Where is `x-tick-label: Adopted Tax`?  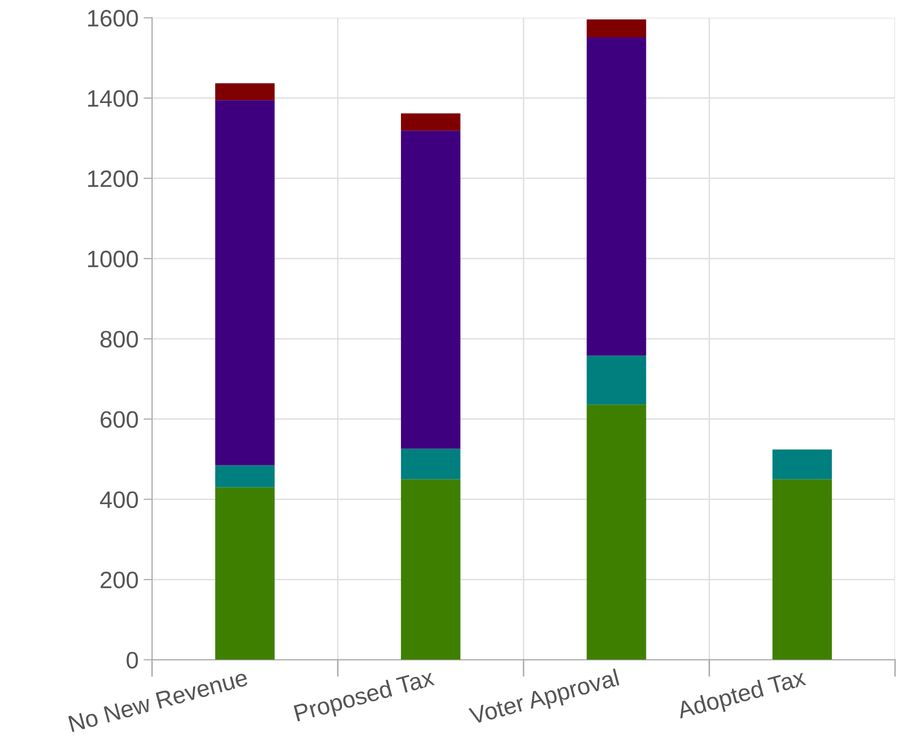 x-tick-label: Adopted Tax is located at coordinates (742, 696).